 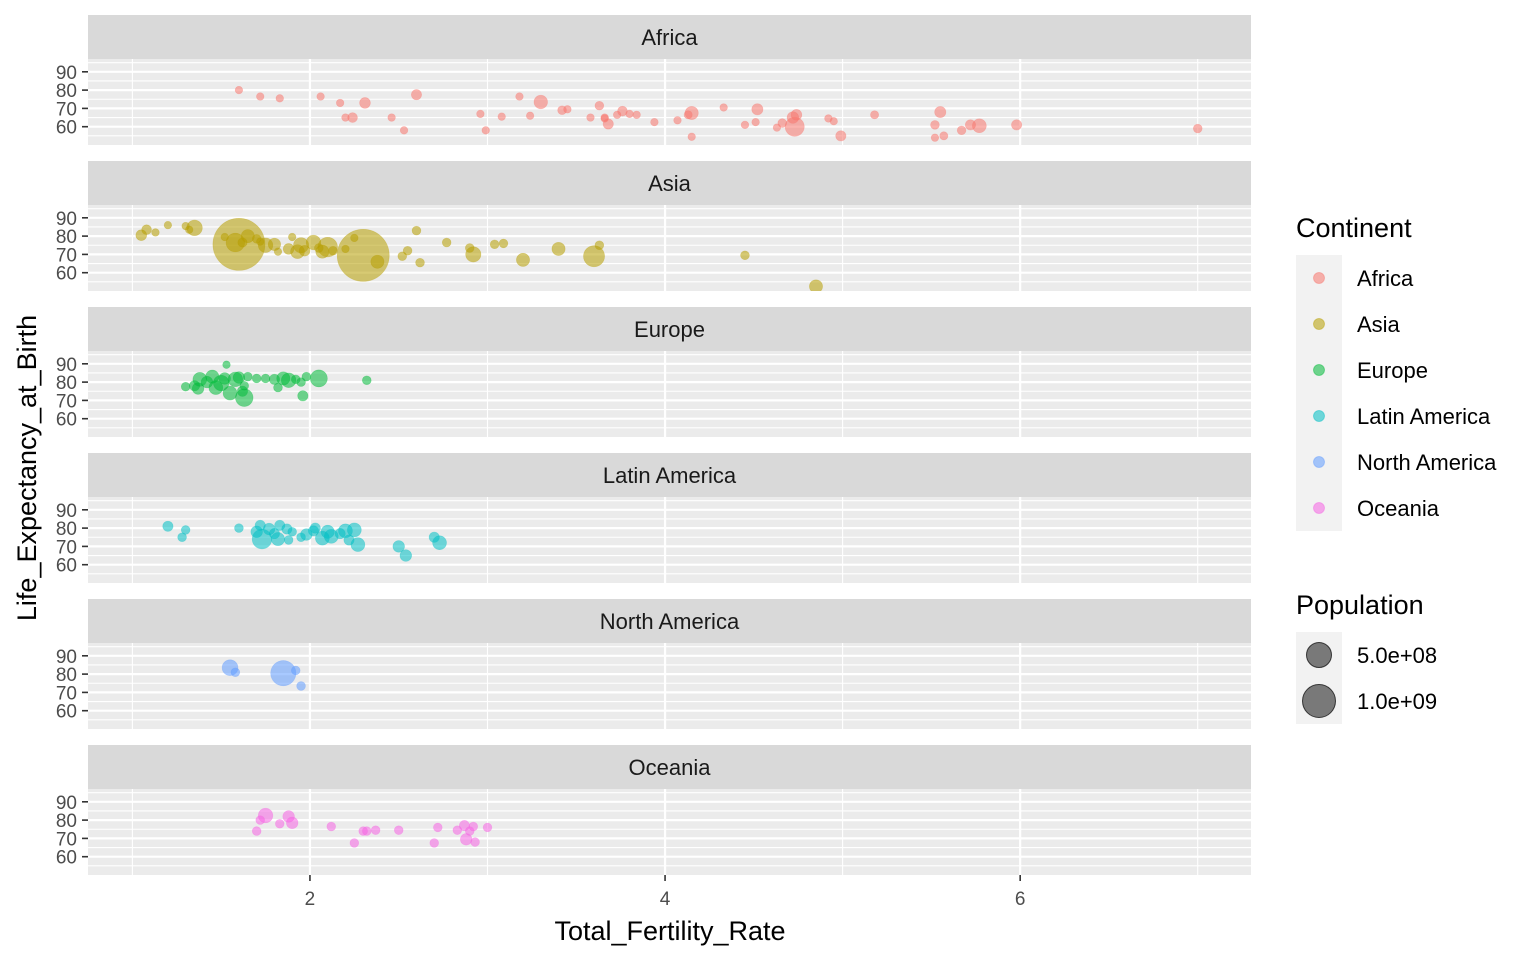 I want to click on facet-strip-label: North America, so click(x=670, y=621).